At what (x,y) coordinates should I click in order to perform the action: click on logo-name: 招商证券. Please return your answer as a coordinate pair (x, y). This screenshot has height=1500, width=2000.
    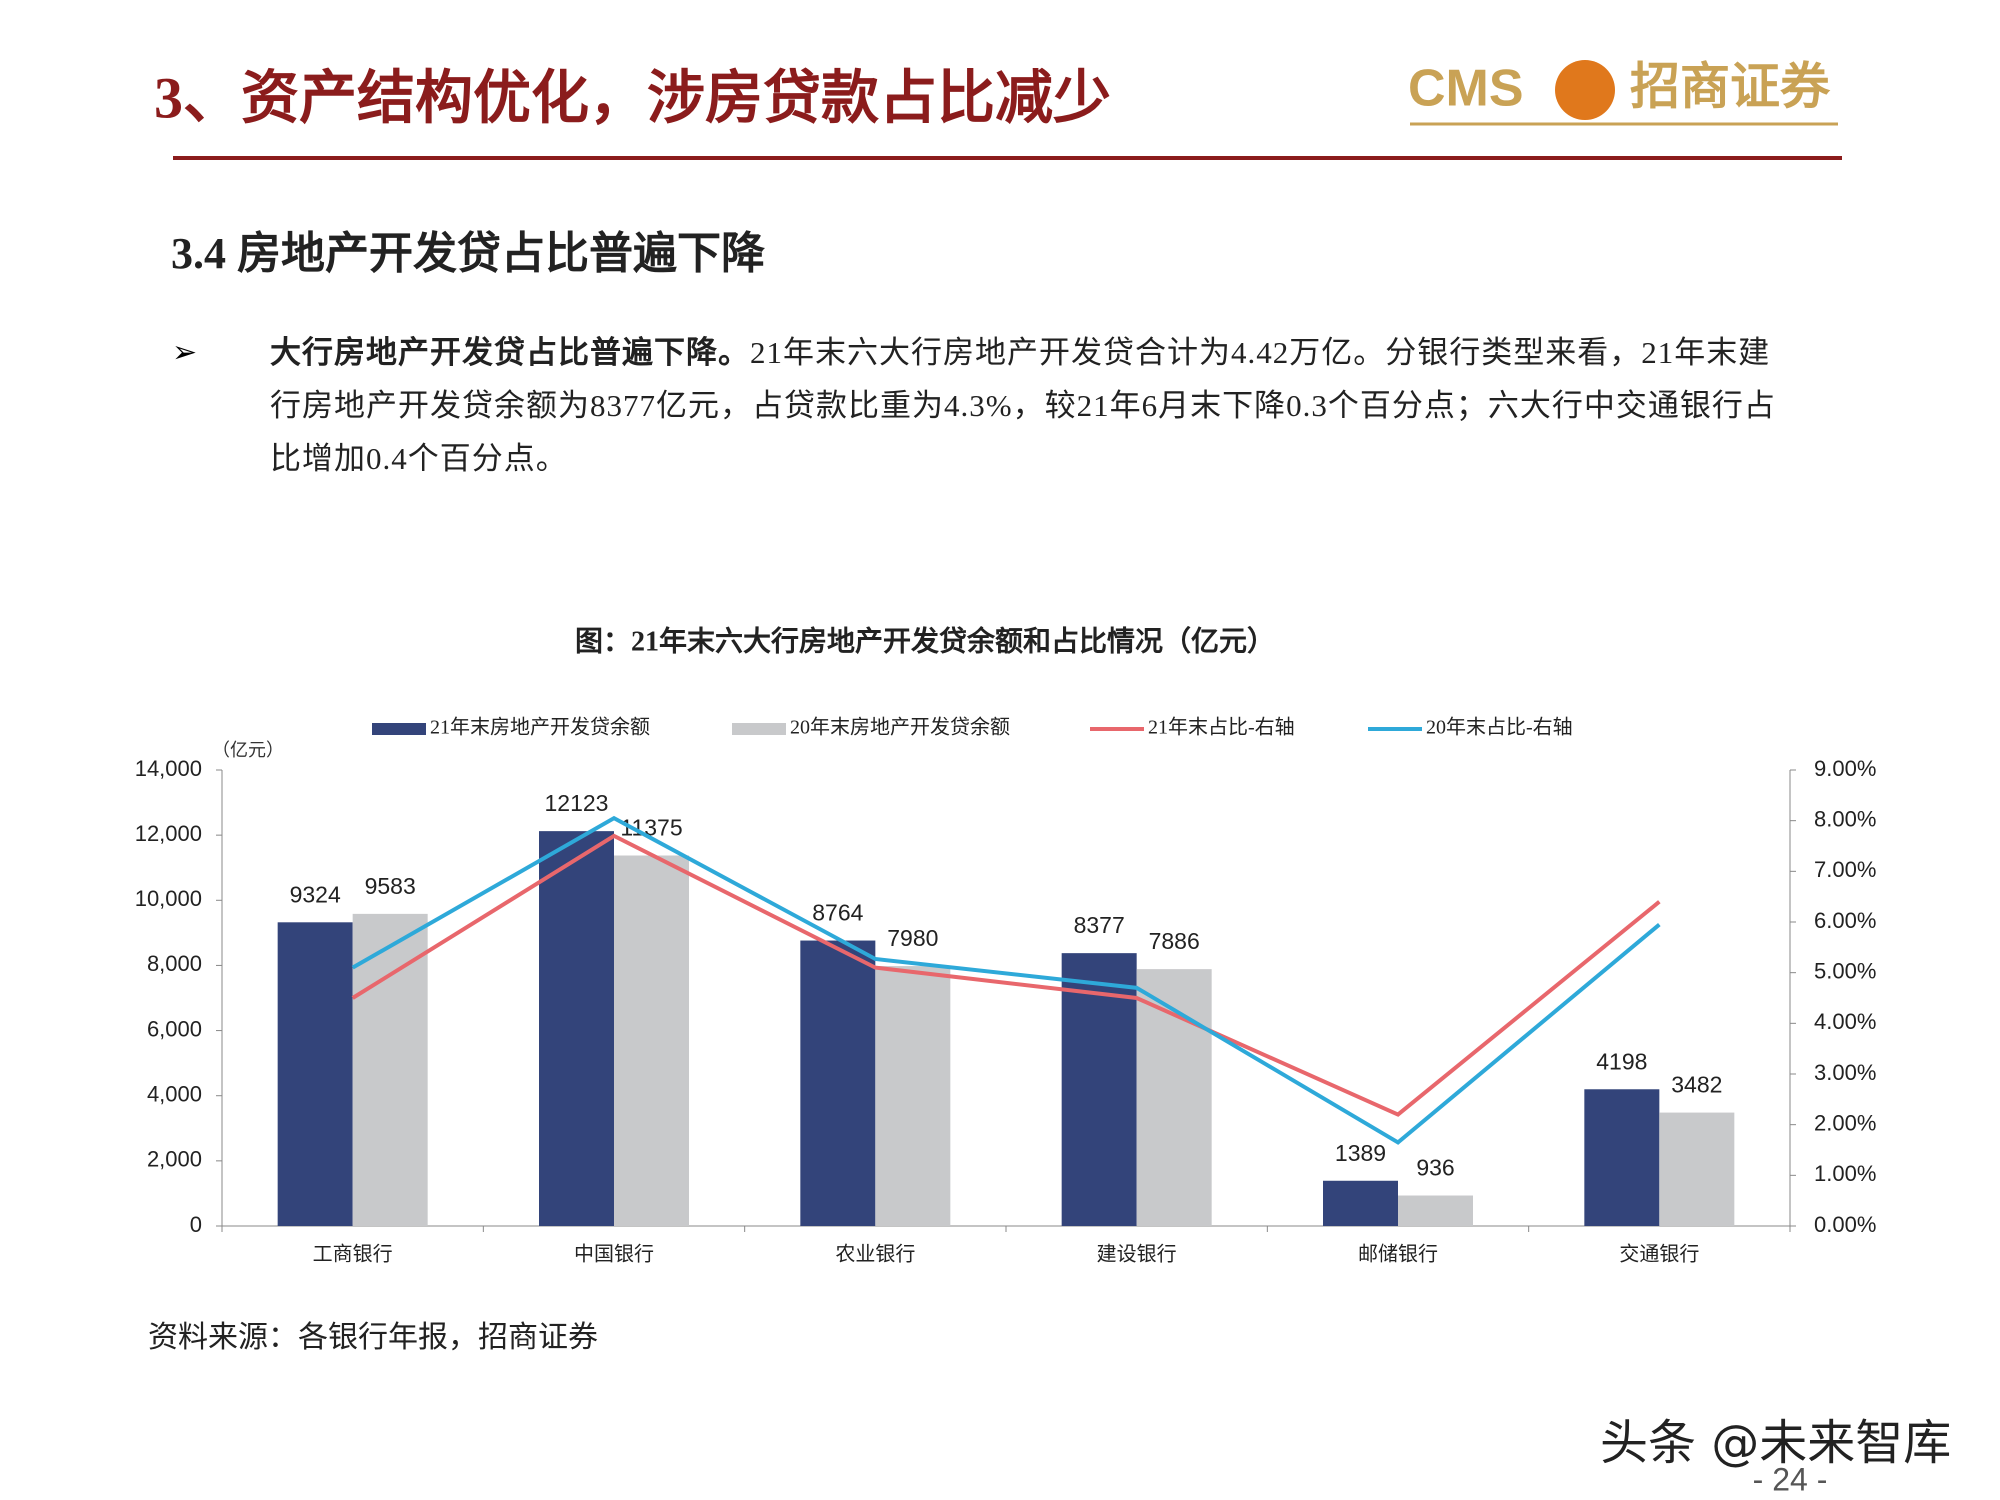
    Looking at the image, I should click on (1730, 86).